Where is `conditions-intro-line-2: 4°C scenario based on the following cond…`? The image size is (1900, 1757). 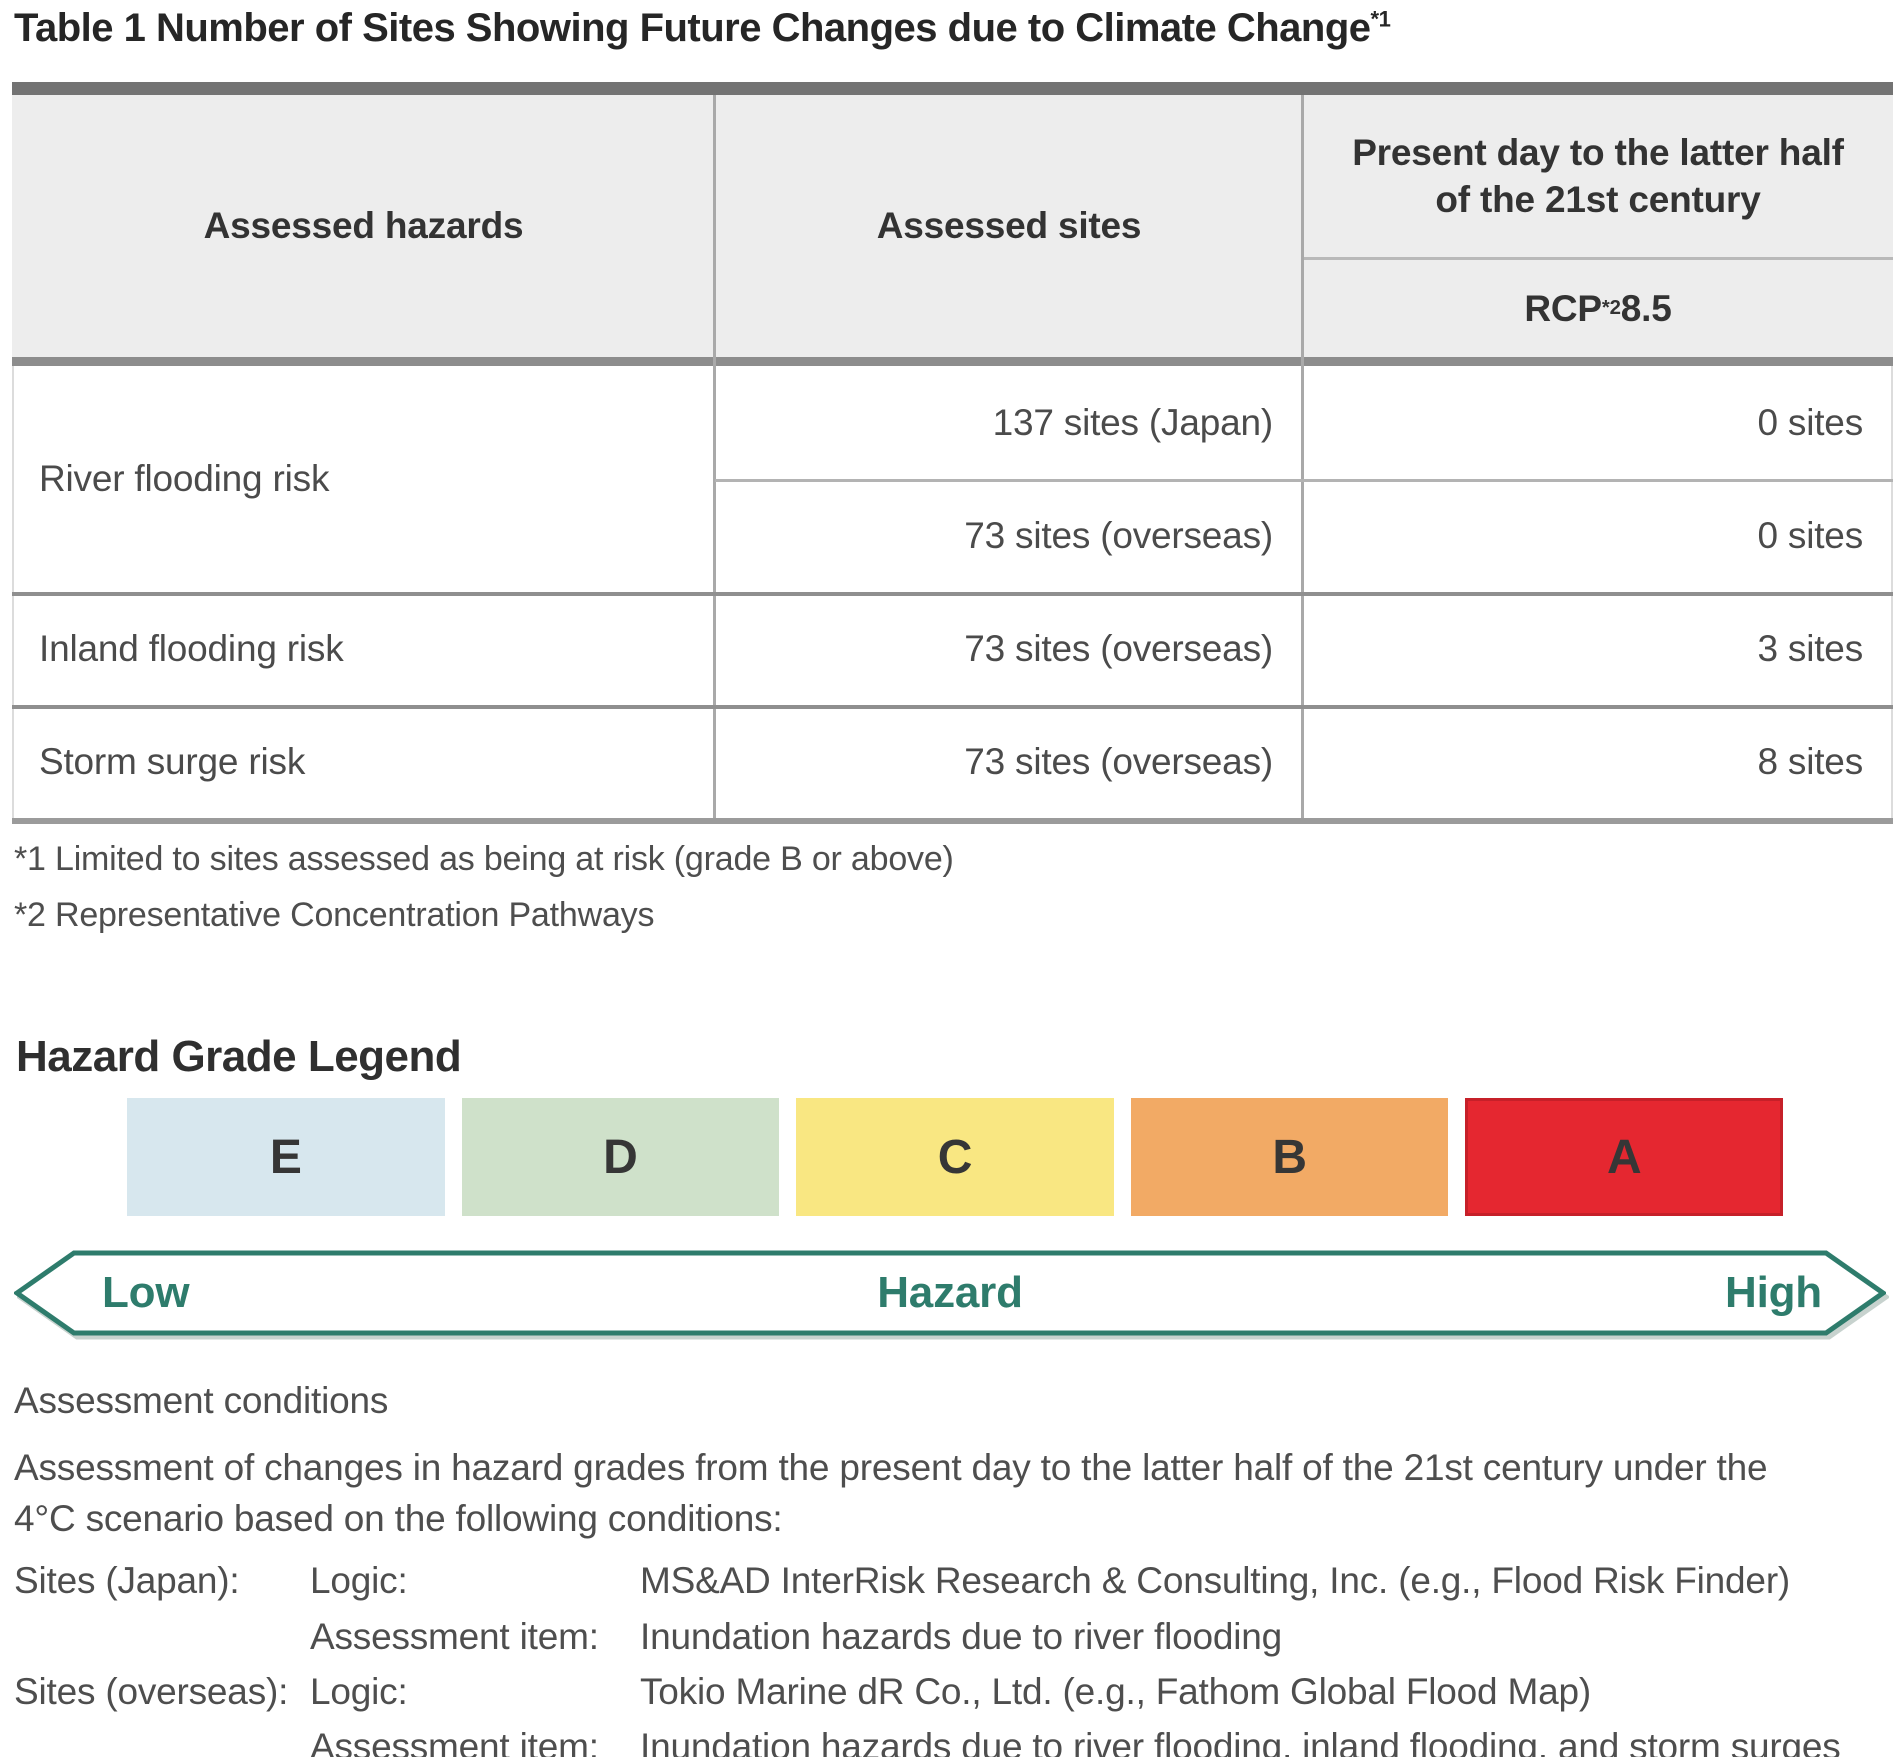
conditions-intro-line-2: 4°C scenario based on the following cond… is located at coordinates (398, 1519).